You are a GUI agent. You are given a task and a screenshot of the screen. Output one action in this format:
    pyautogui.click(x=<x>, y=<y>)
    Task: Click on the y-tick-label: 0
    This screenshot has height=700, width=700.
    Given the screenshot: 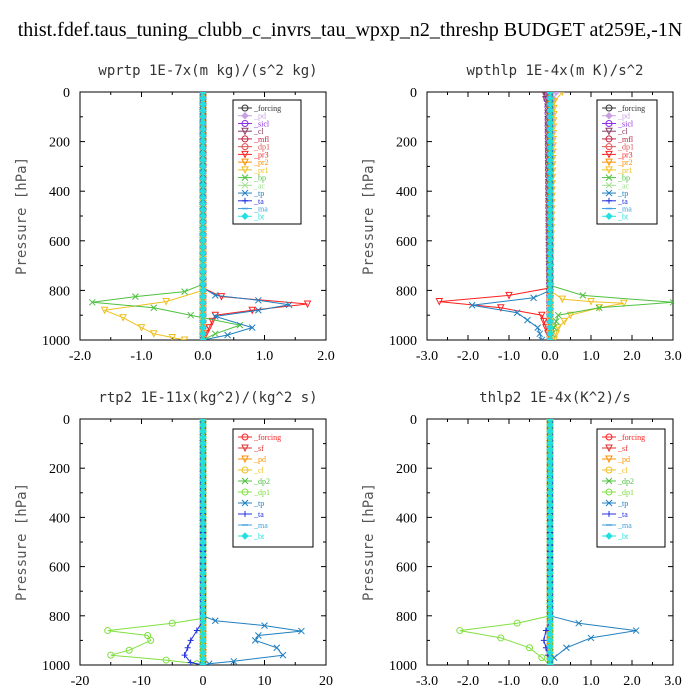 What is the action you would take?
    pyautogui.click(x=66, y=93)
    